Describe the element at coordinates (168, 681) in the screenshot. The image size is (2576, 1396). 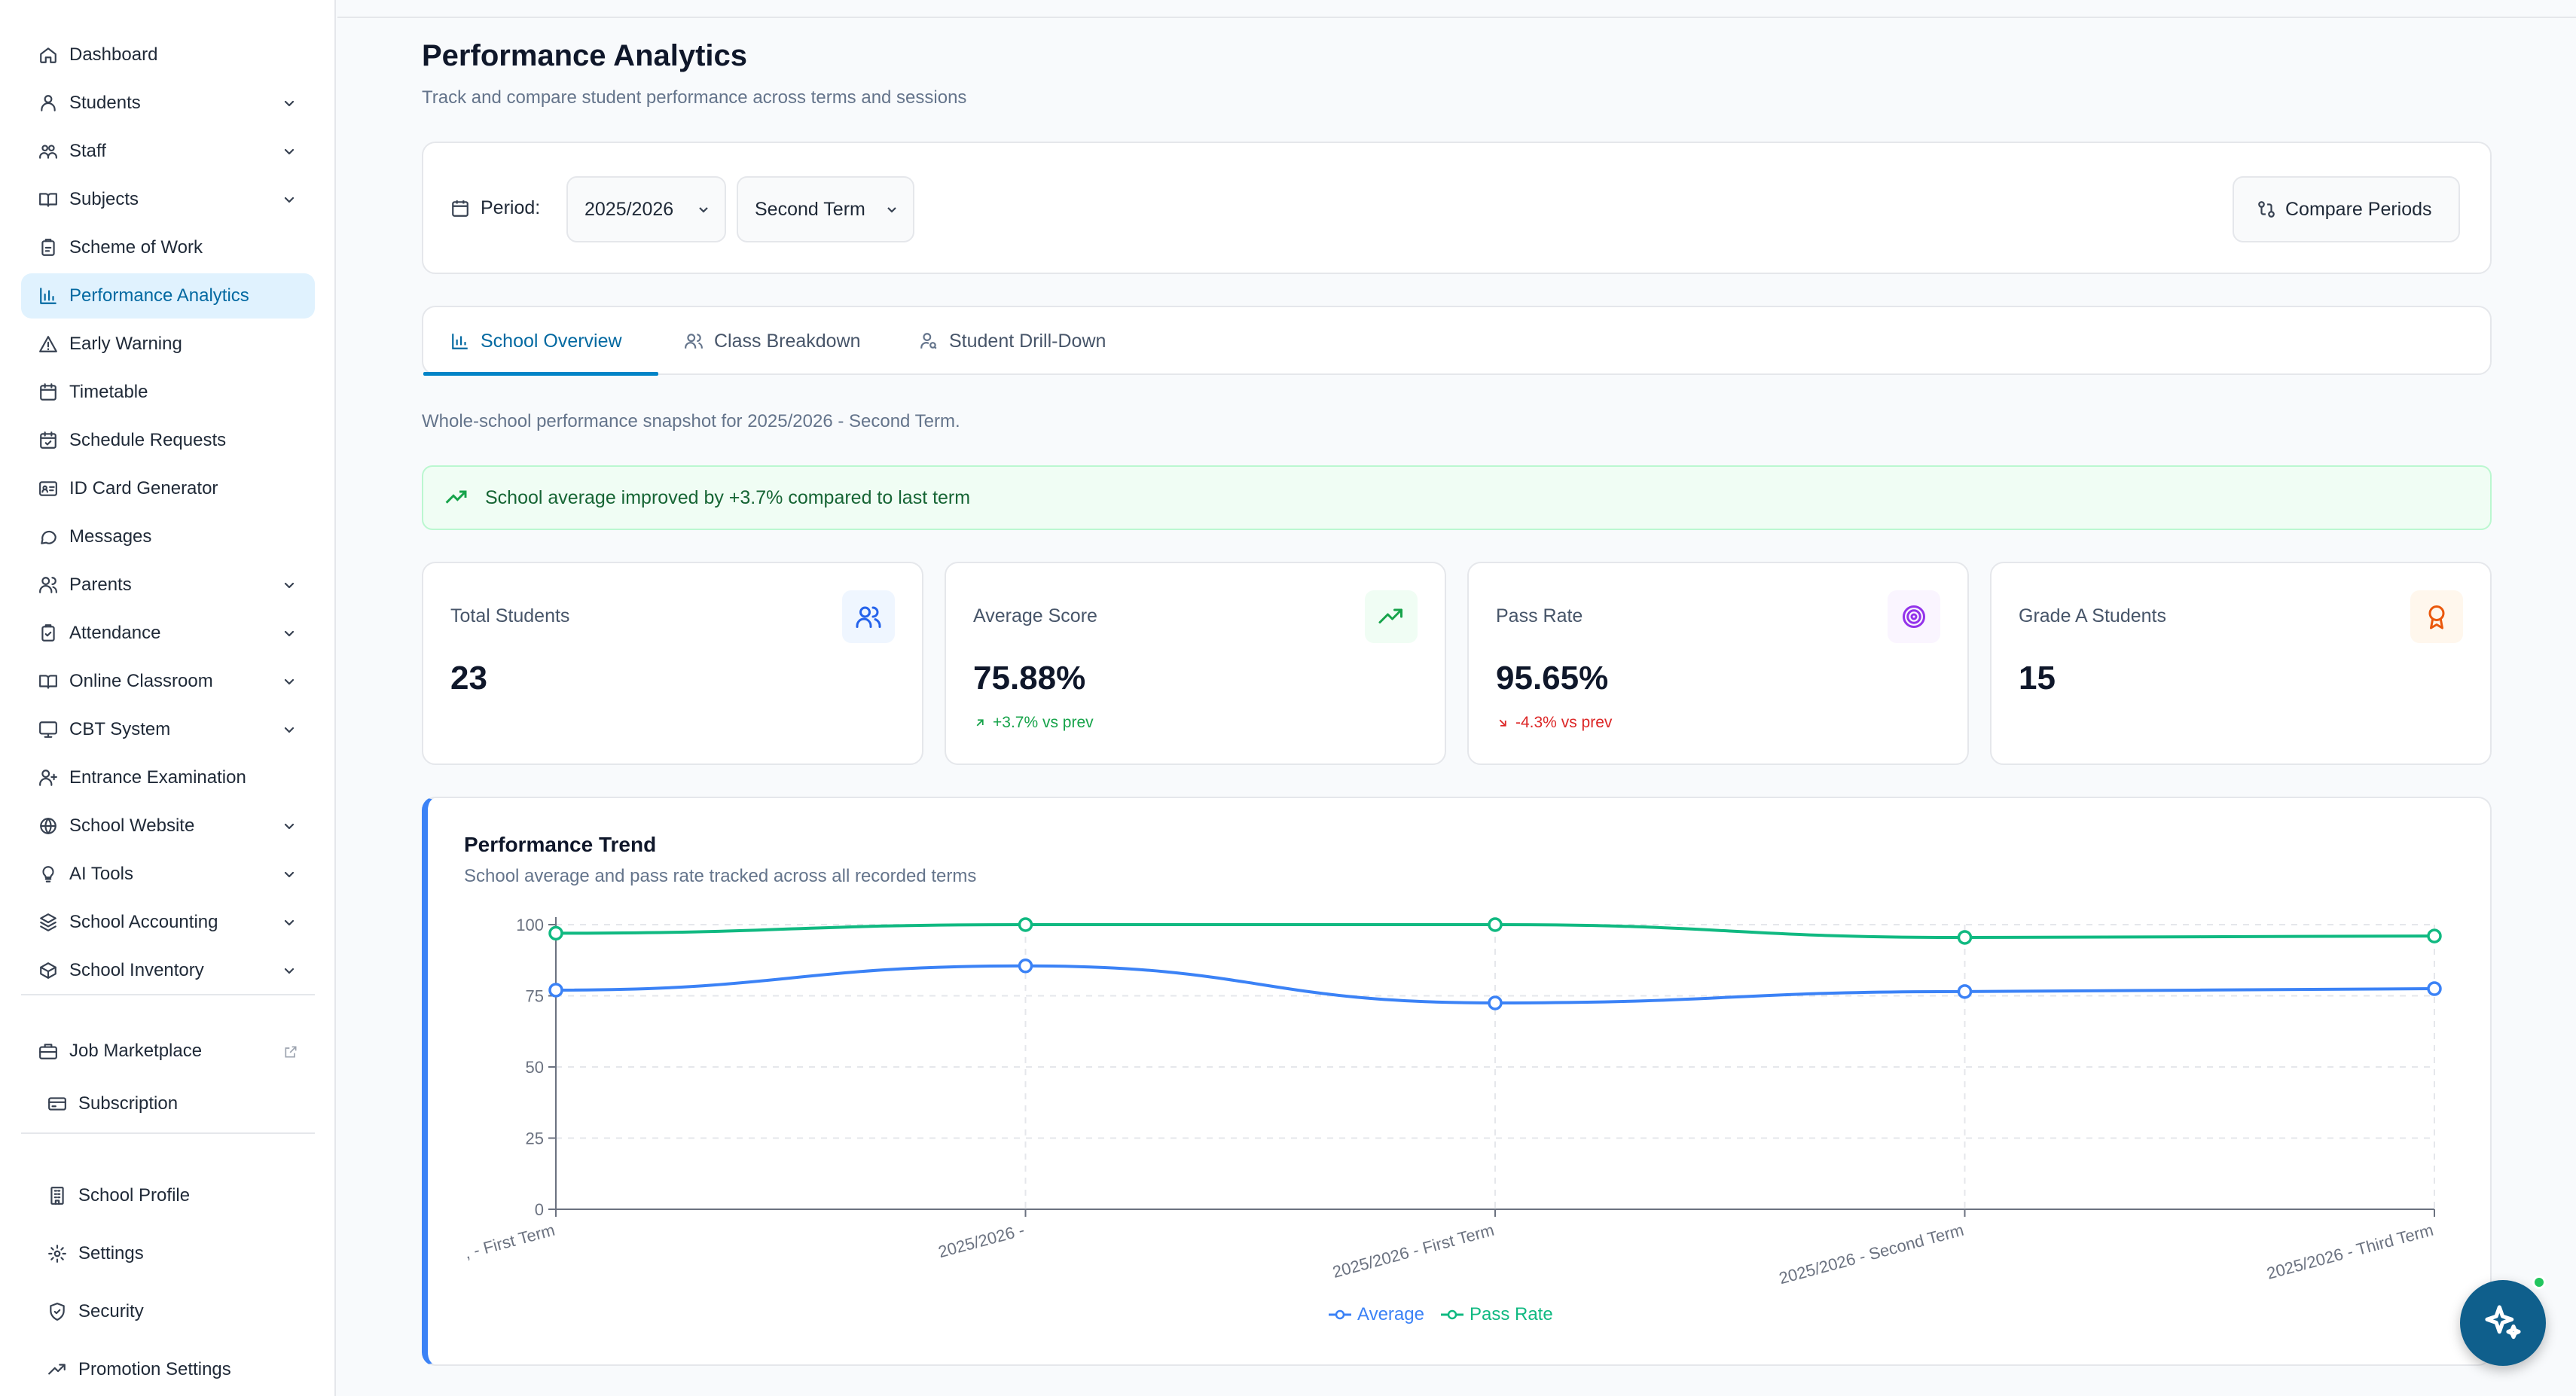
I see `sidebar-item-online-classroom: Online Classroom` at that location.